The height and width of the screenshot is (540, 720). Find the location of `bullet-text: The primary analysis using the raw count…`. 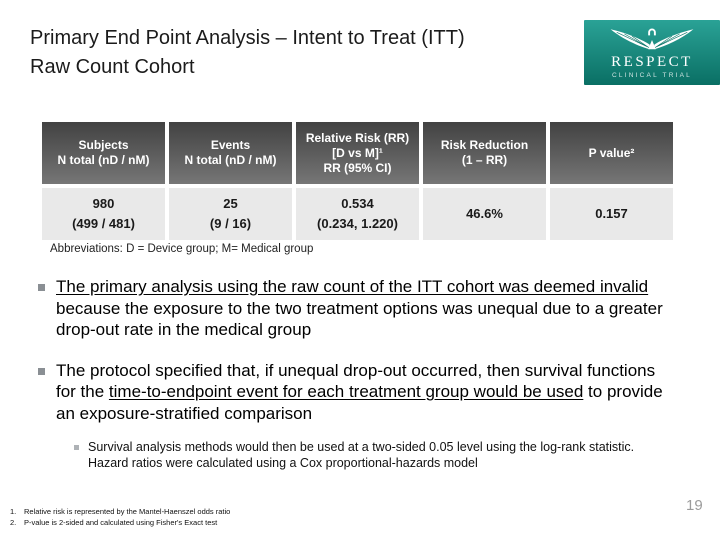

bullet-text: The primary analysis using the raw count… is located at coordinates (359, 308).